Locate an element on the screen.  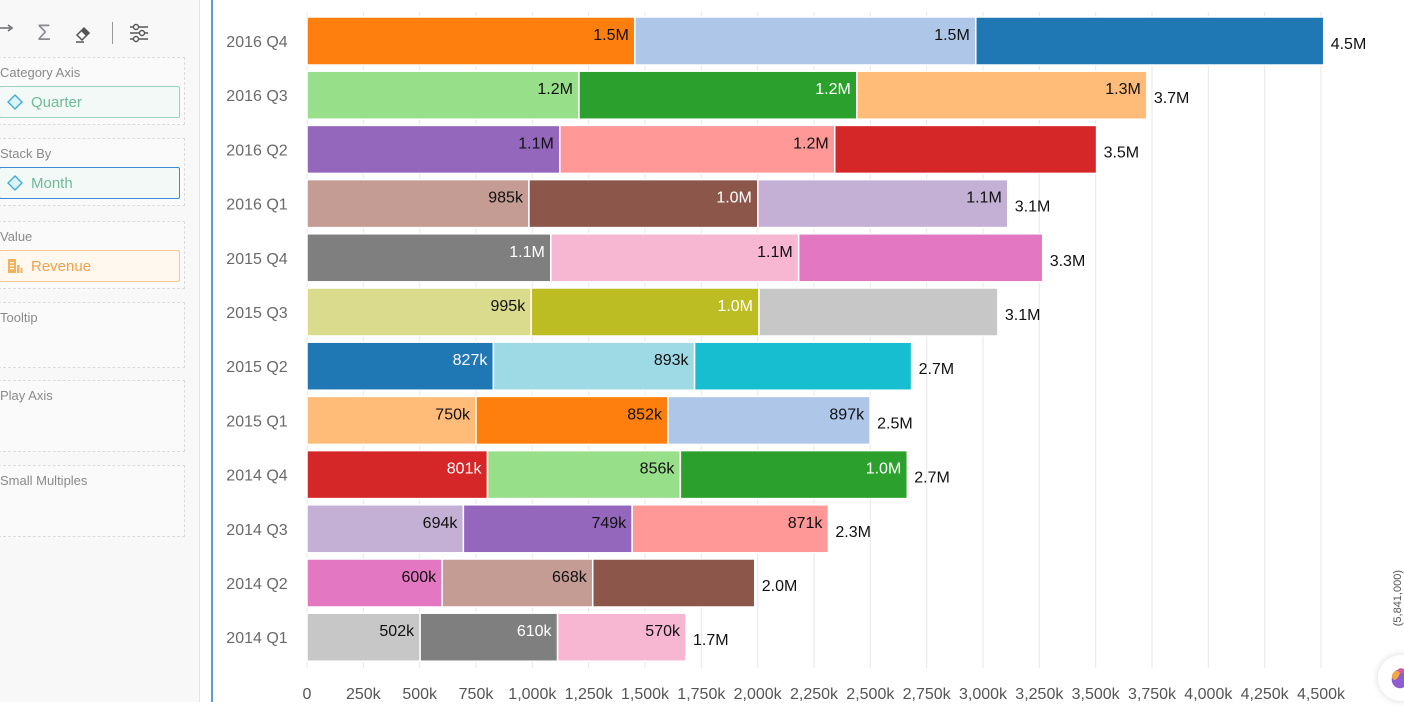
total-data-label: 2.7M is located at coordinates (932, 478).